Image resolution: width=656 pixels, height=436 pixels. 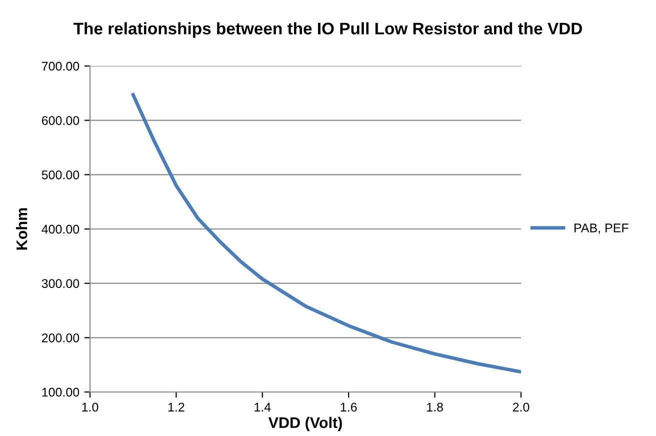 What do you see at coordinates (61, 283) in the screenshot?
I see `y-tick-label: 300.00` at bounding box center [61, 283].